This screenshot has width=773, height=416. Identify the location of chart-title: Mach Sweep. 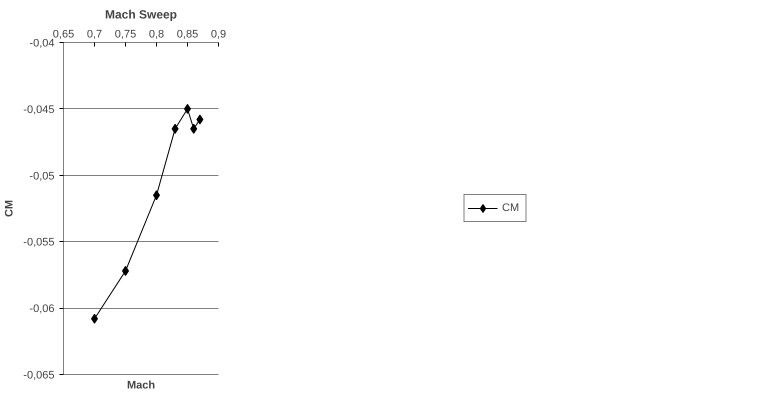
(141, 15).